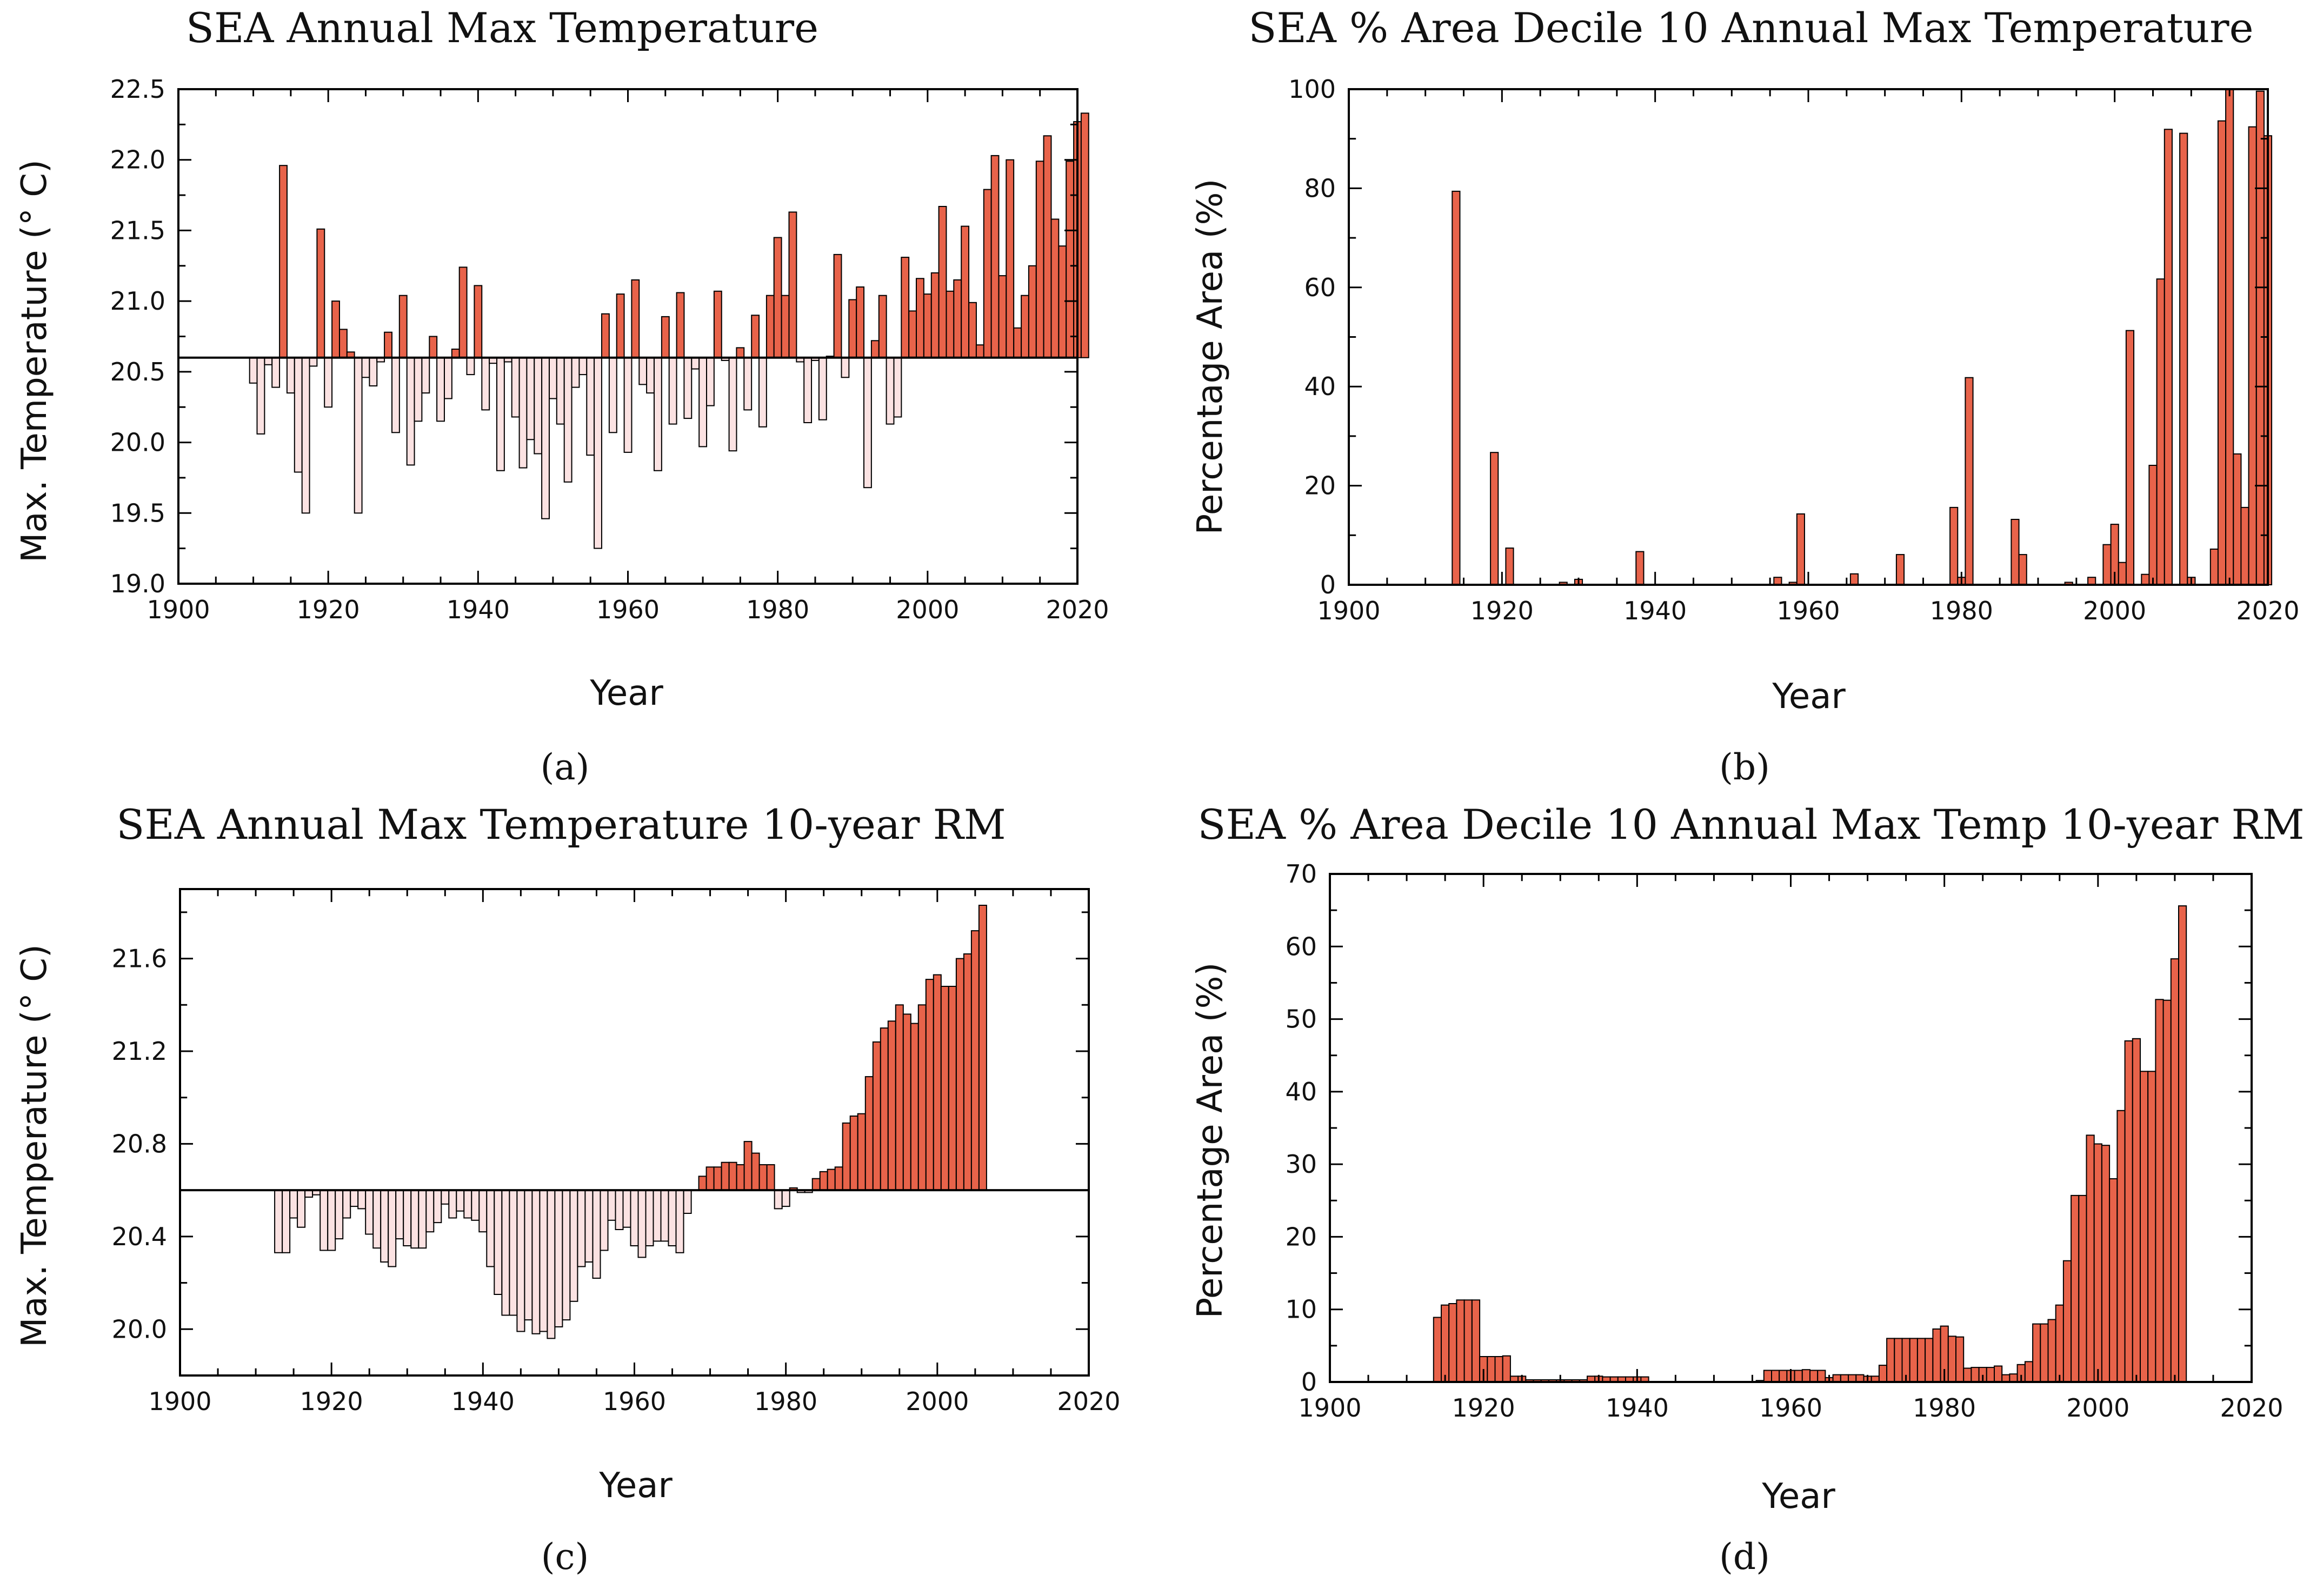 The width and height of the screenshot is (2310, 1596). What do you see at coordinates (2214, 567) in the screenshot?
I see `bar-b-2013` at bounding box center [2214, 567].